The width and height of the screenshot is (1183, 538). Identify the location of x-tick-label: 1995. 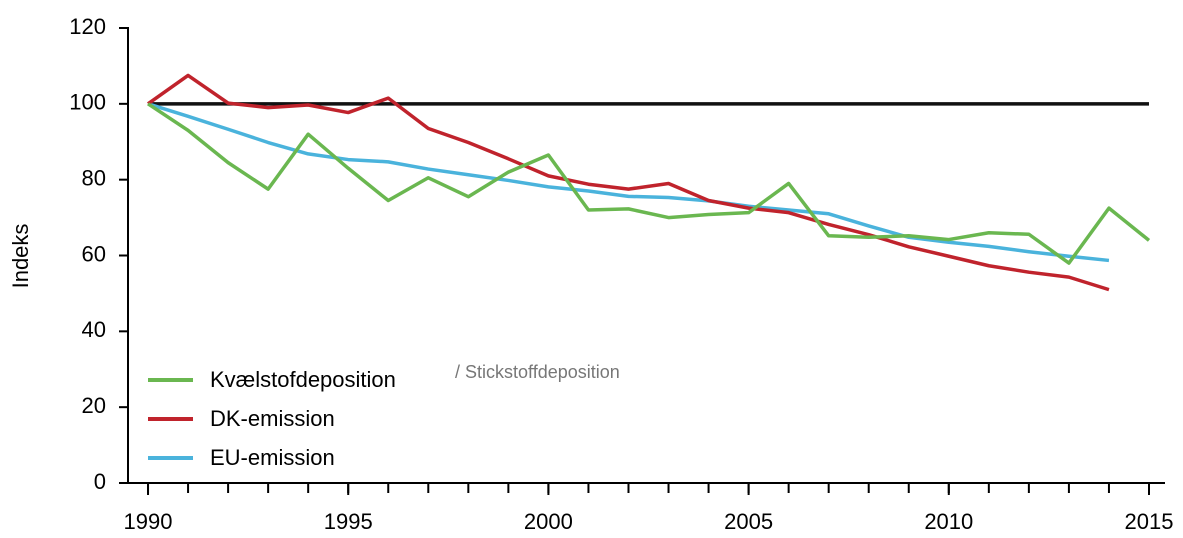
(348, 521).